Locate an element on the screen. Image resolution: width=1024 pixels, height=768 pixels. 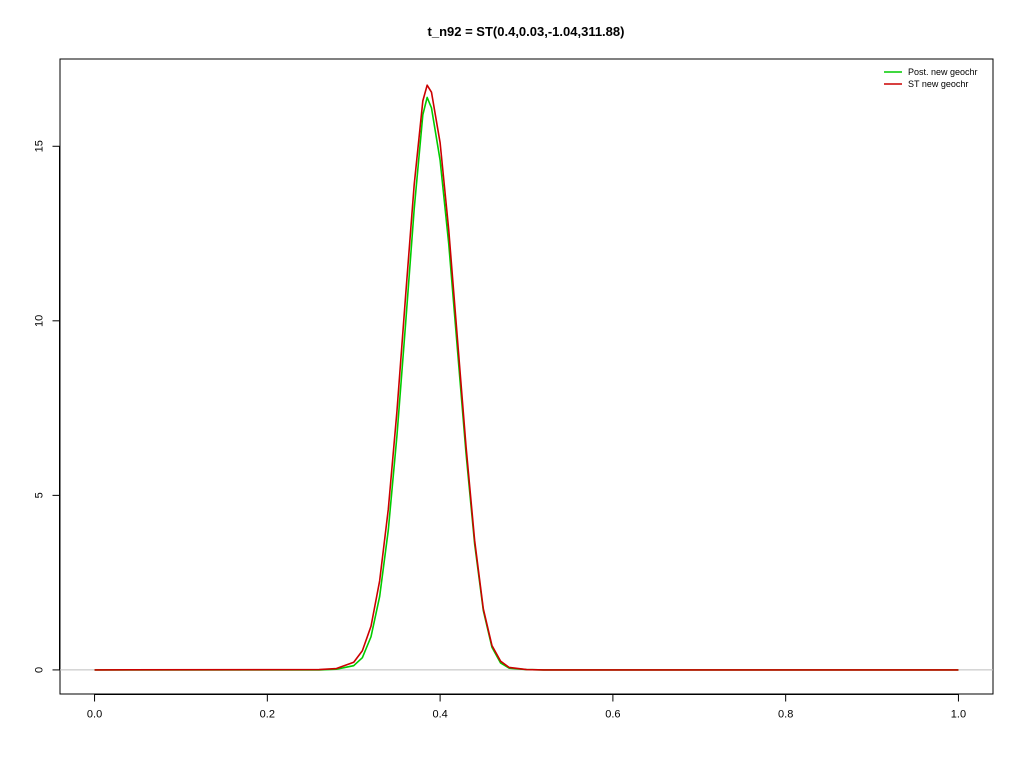
legend-label: Post. new geochr is located at coordinates (943, 72).